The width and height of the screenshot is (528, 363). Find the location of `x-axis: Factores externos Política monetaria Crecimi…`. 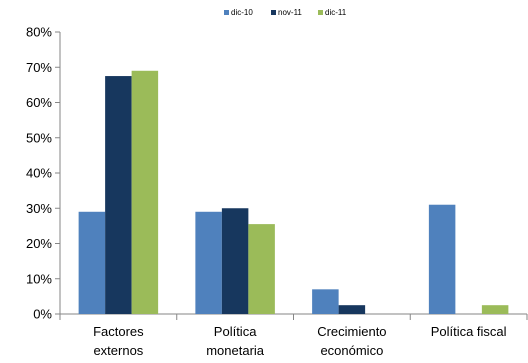

x-axis: Factores externos Política monetaria Crecimi… is located at coordinates (293, 335).